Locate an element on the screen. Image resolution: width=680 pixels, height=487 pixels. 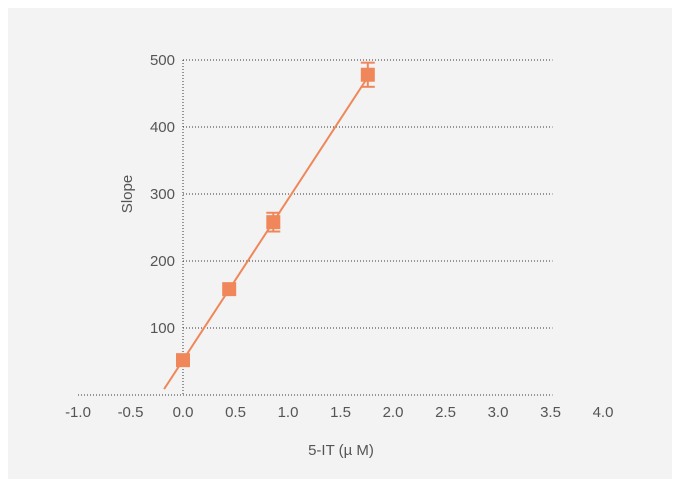
x-tick-label-4: 1.0 is located at coordinates (288, 412).